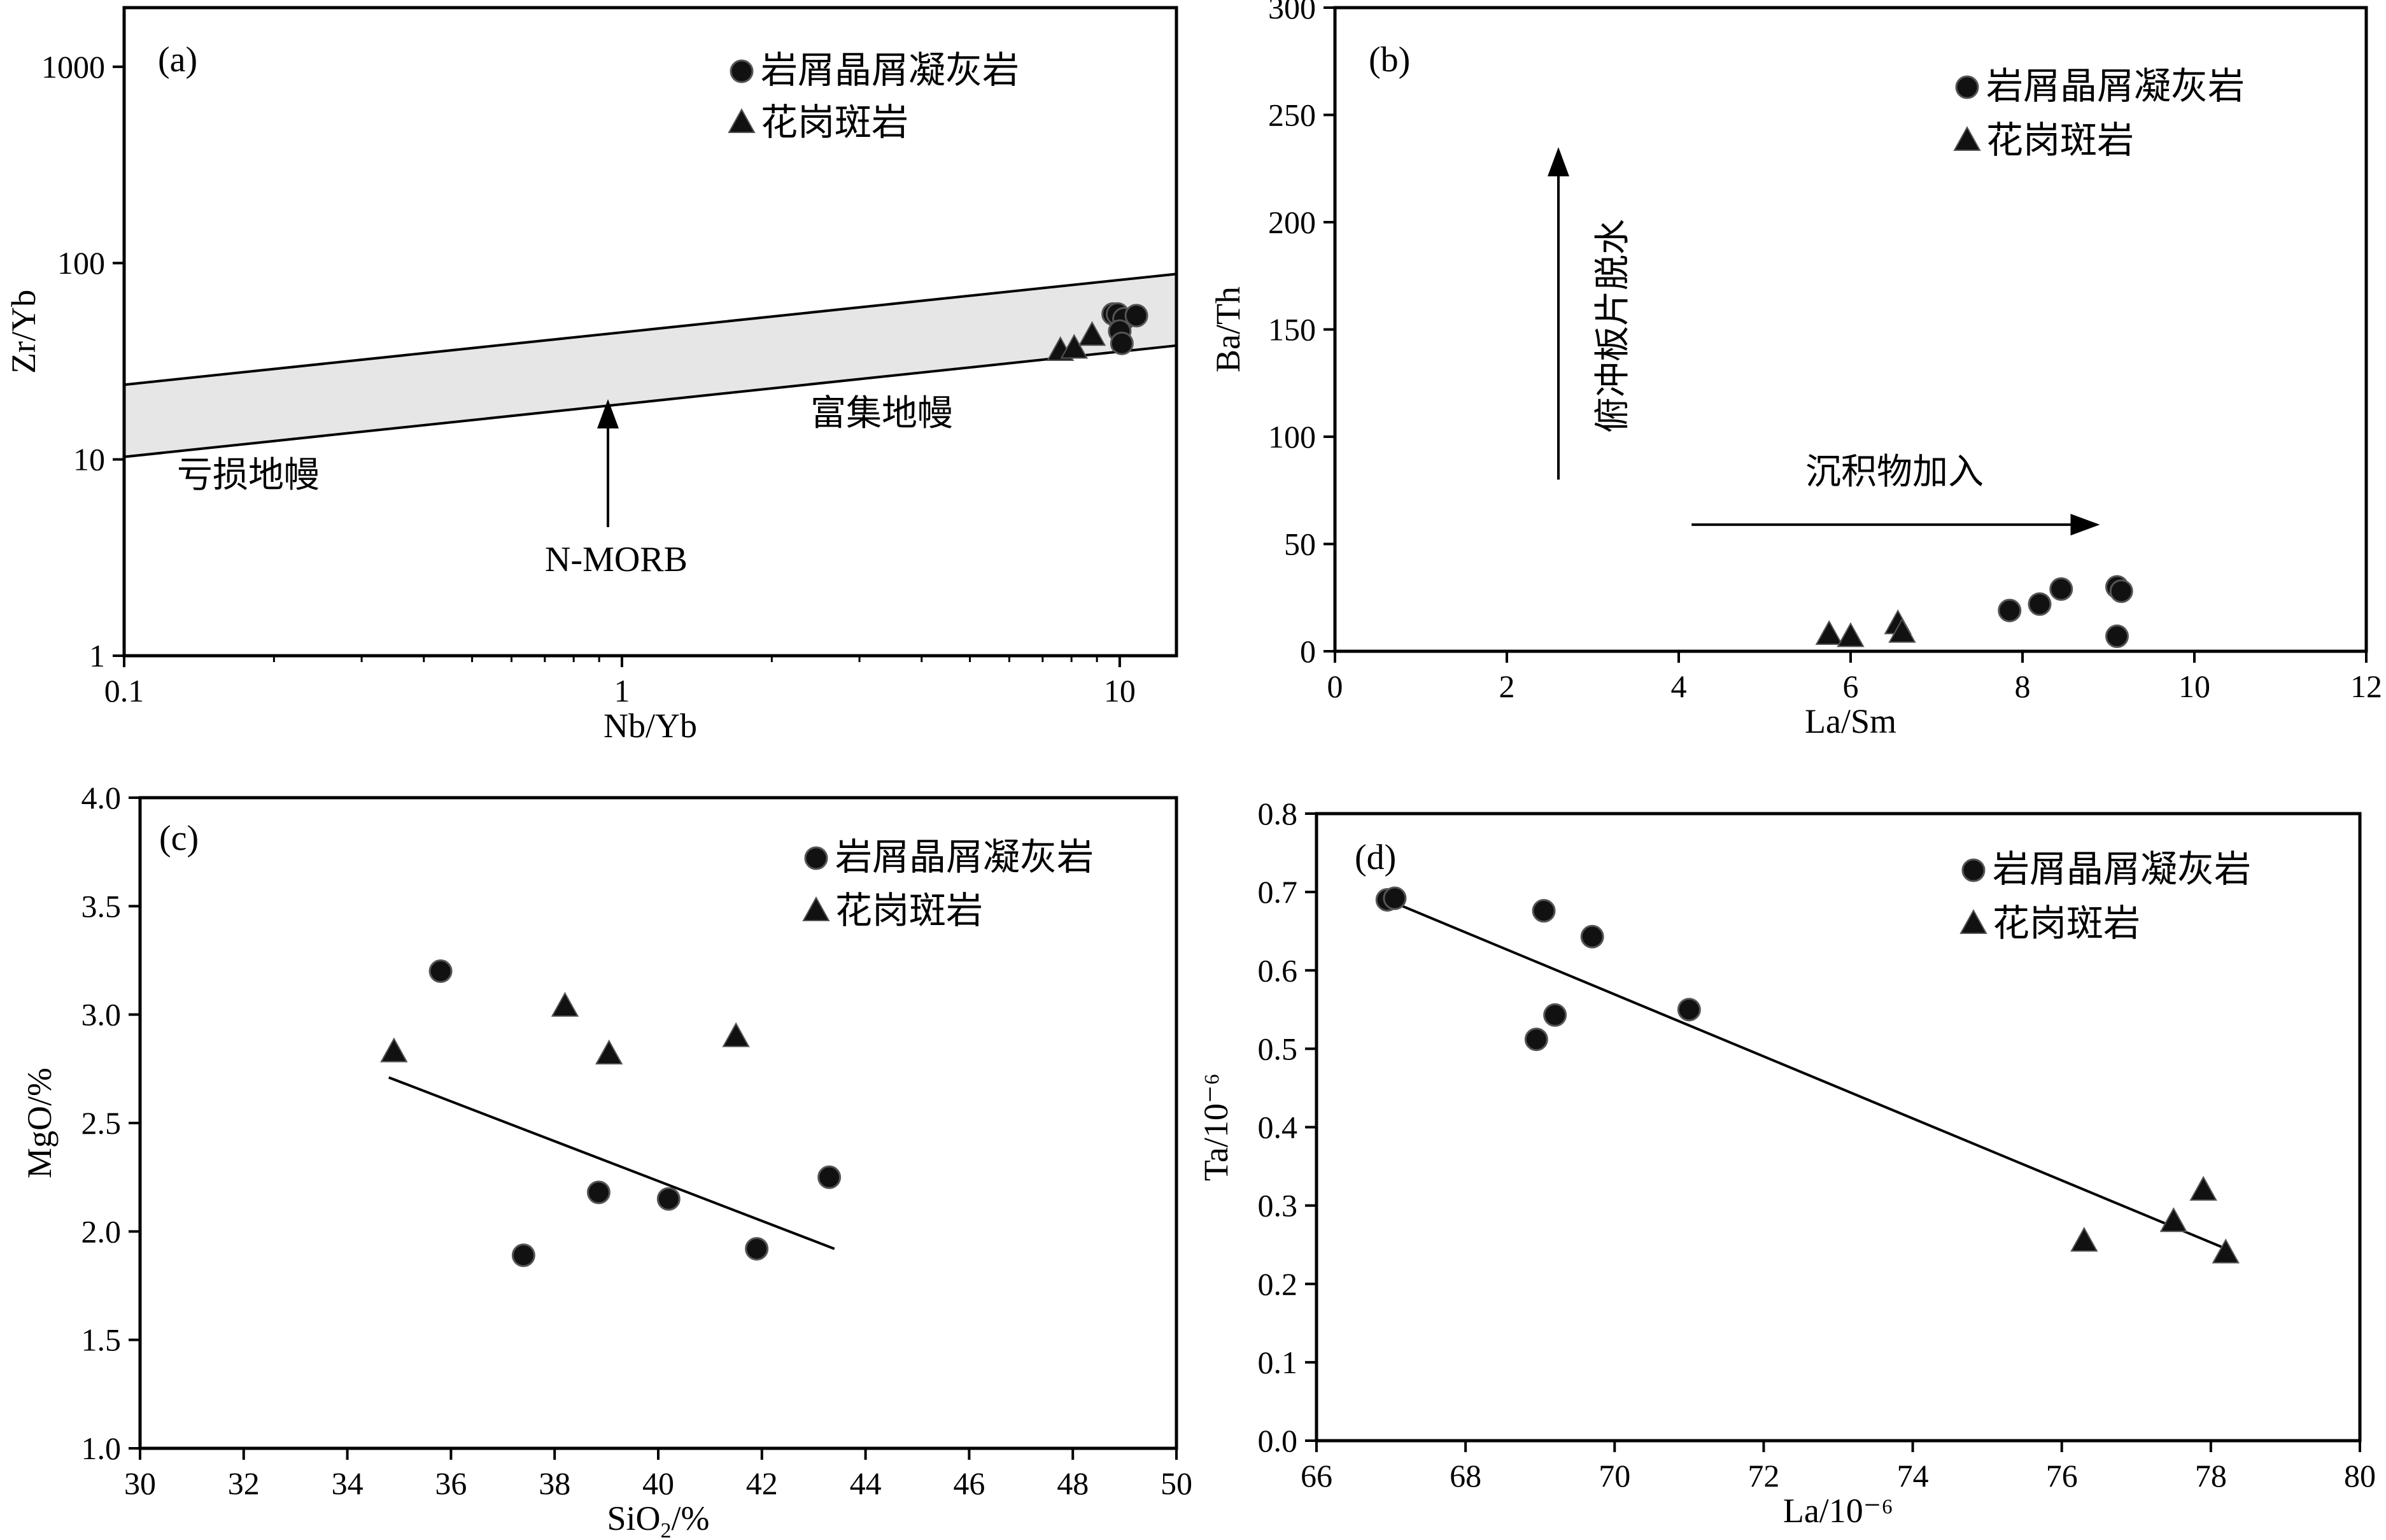 This screenshot has width=2386, height=1540. I want to click on x-tick-label: 80, so click(2360, 1476).